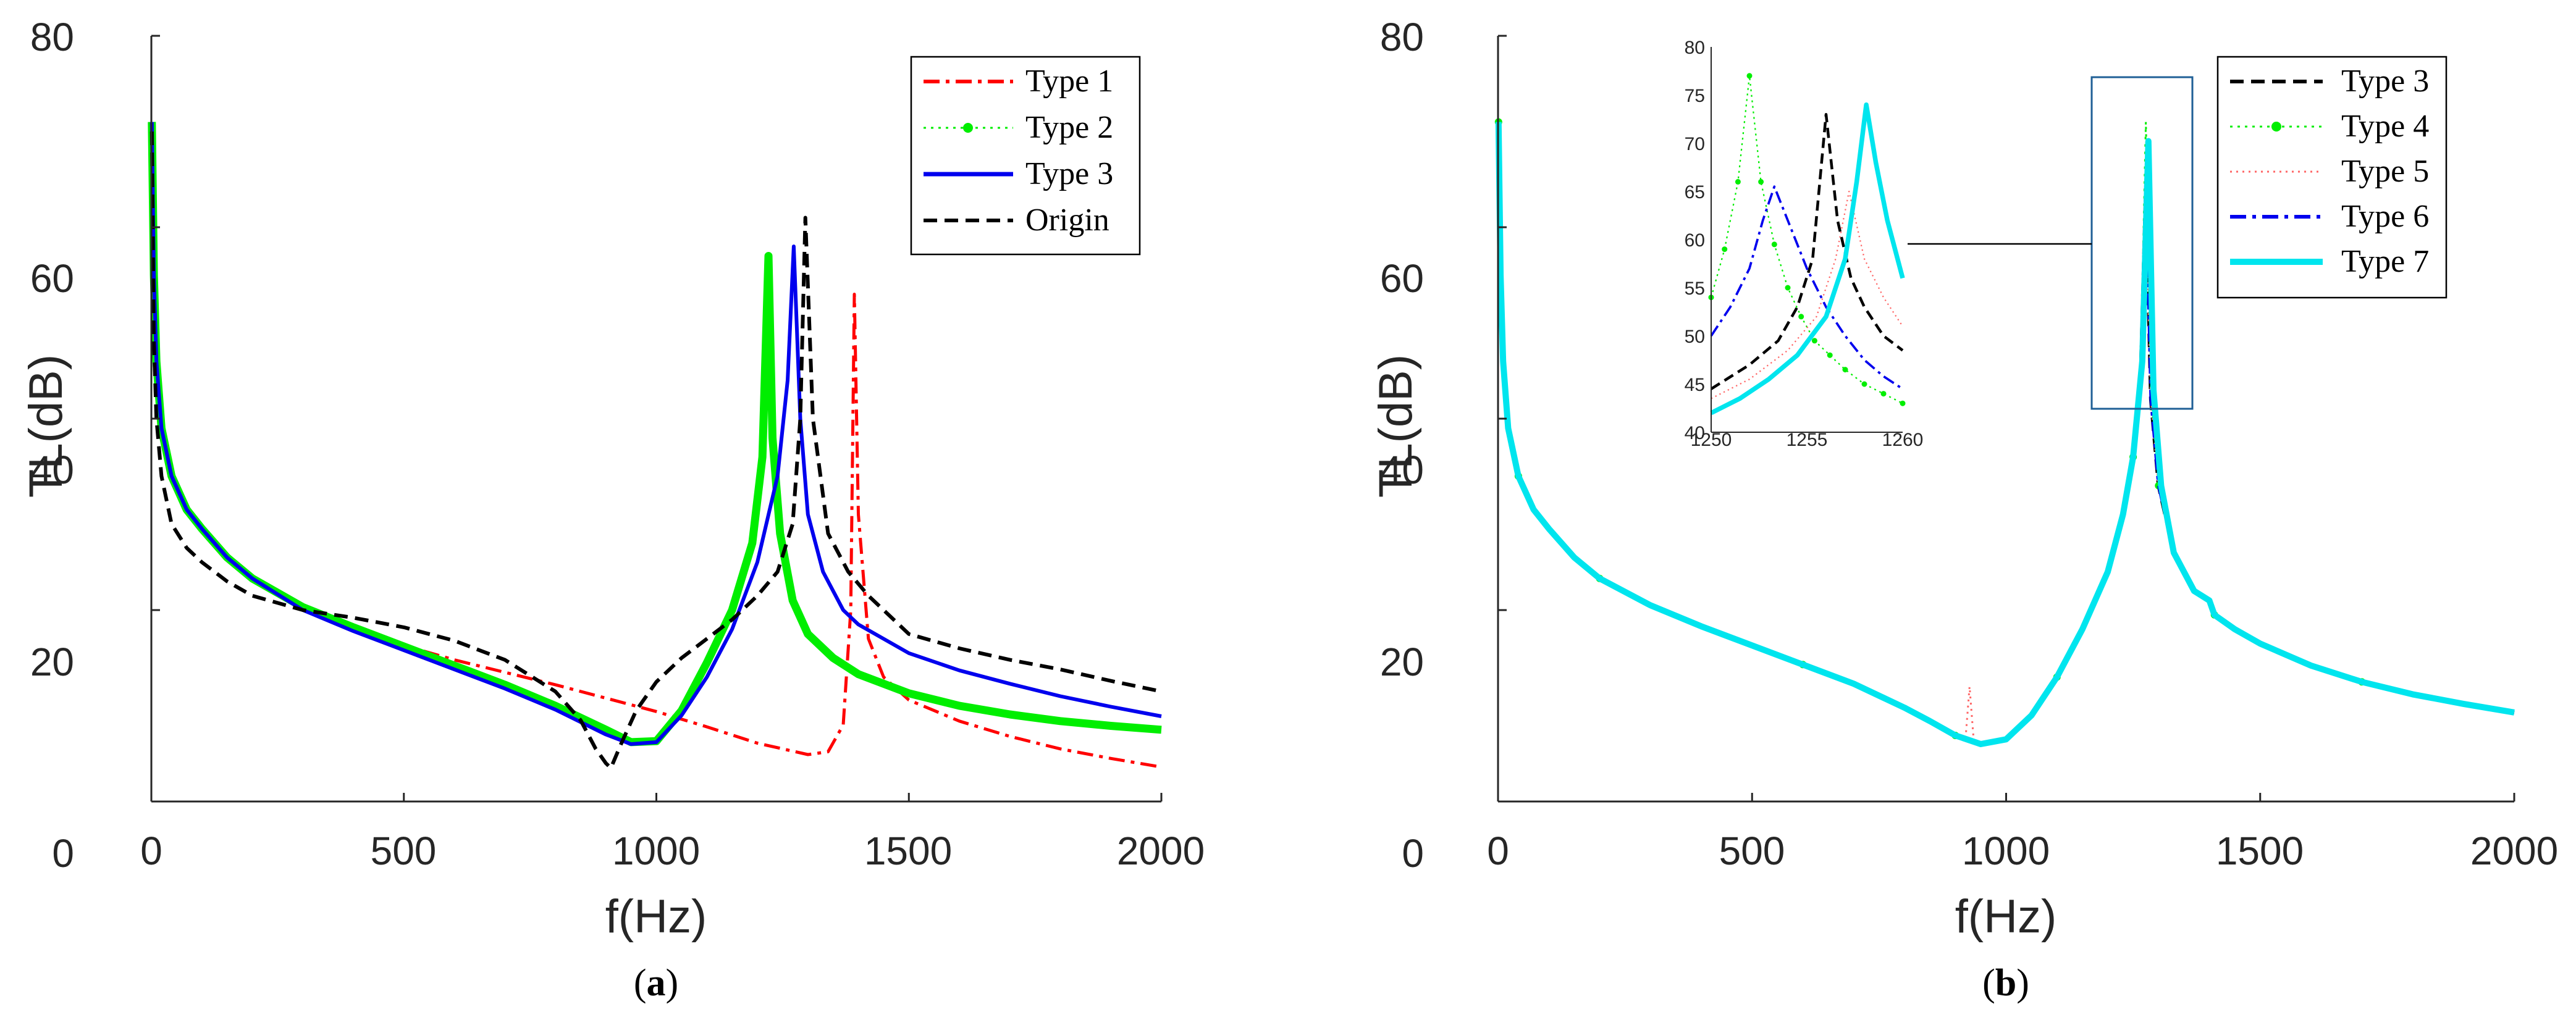 The width and height of the screenshot is (2576, 1017). I want to click on inset-y-tick-label: 45, so click(1695, 385).